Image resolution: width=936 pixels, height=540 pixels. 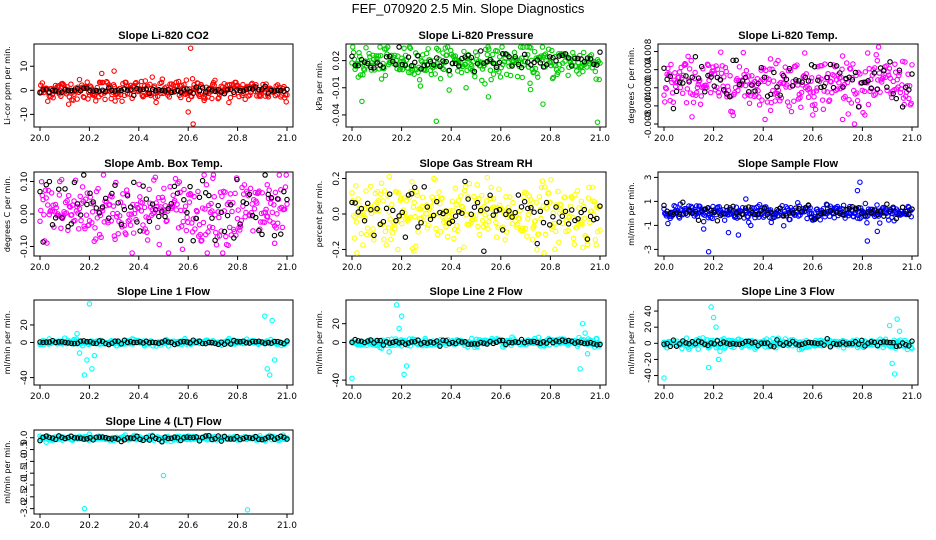 I want to click on y-tick-label: -0.5, so click(x=25, y=450).